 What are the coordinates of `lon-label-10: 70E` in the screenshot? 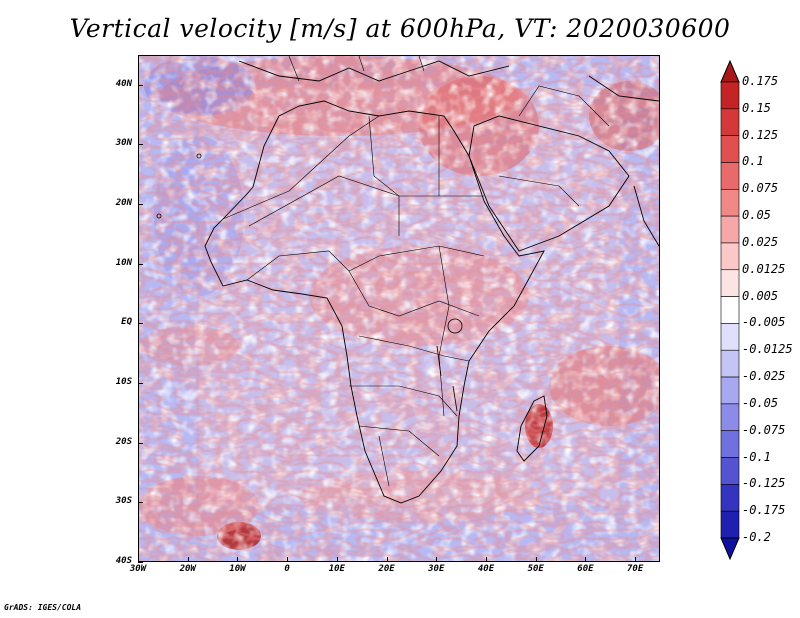 It's located at (635, 569).